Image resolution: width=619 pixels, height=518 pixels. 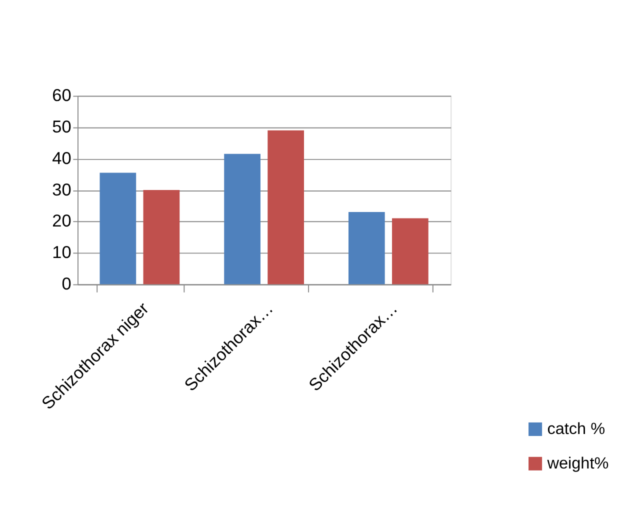 I want to click on y-tick-label: 40, so click(x=62, y=158).